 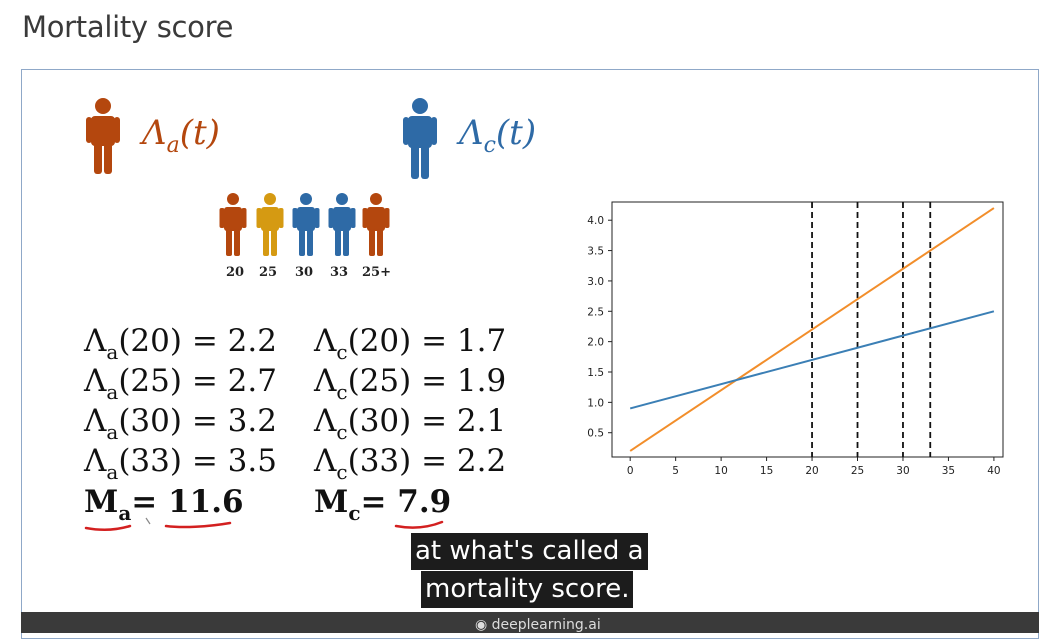 I want to click on age-label: 30, so click(x=304, y=272).